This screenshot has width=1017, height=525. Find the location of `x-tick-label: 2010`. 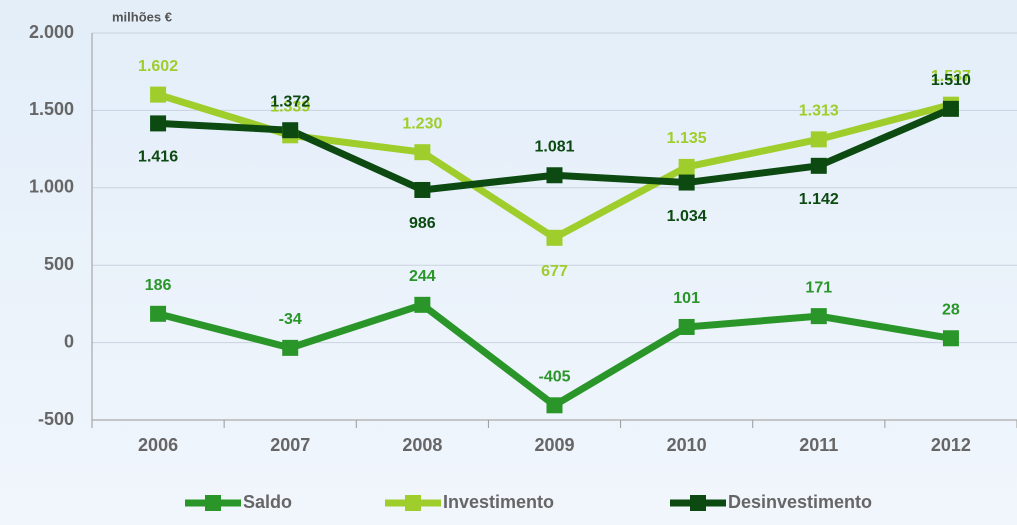

x-tick-label: 2010 is located at coordinates (687, 445).